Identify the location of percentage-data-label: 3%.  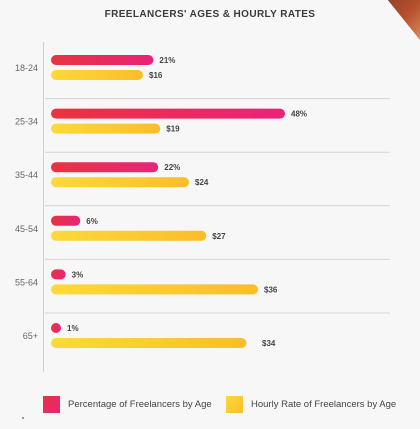
(78, 274).